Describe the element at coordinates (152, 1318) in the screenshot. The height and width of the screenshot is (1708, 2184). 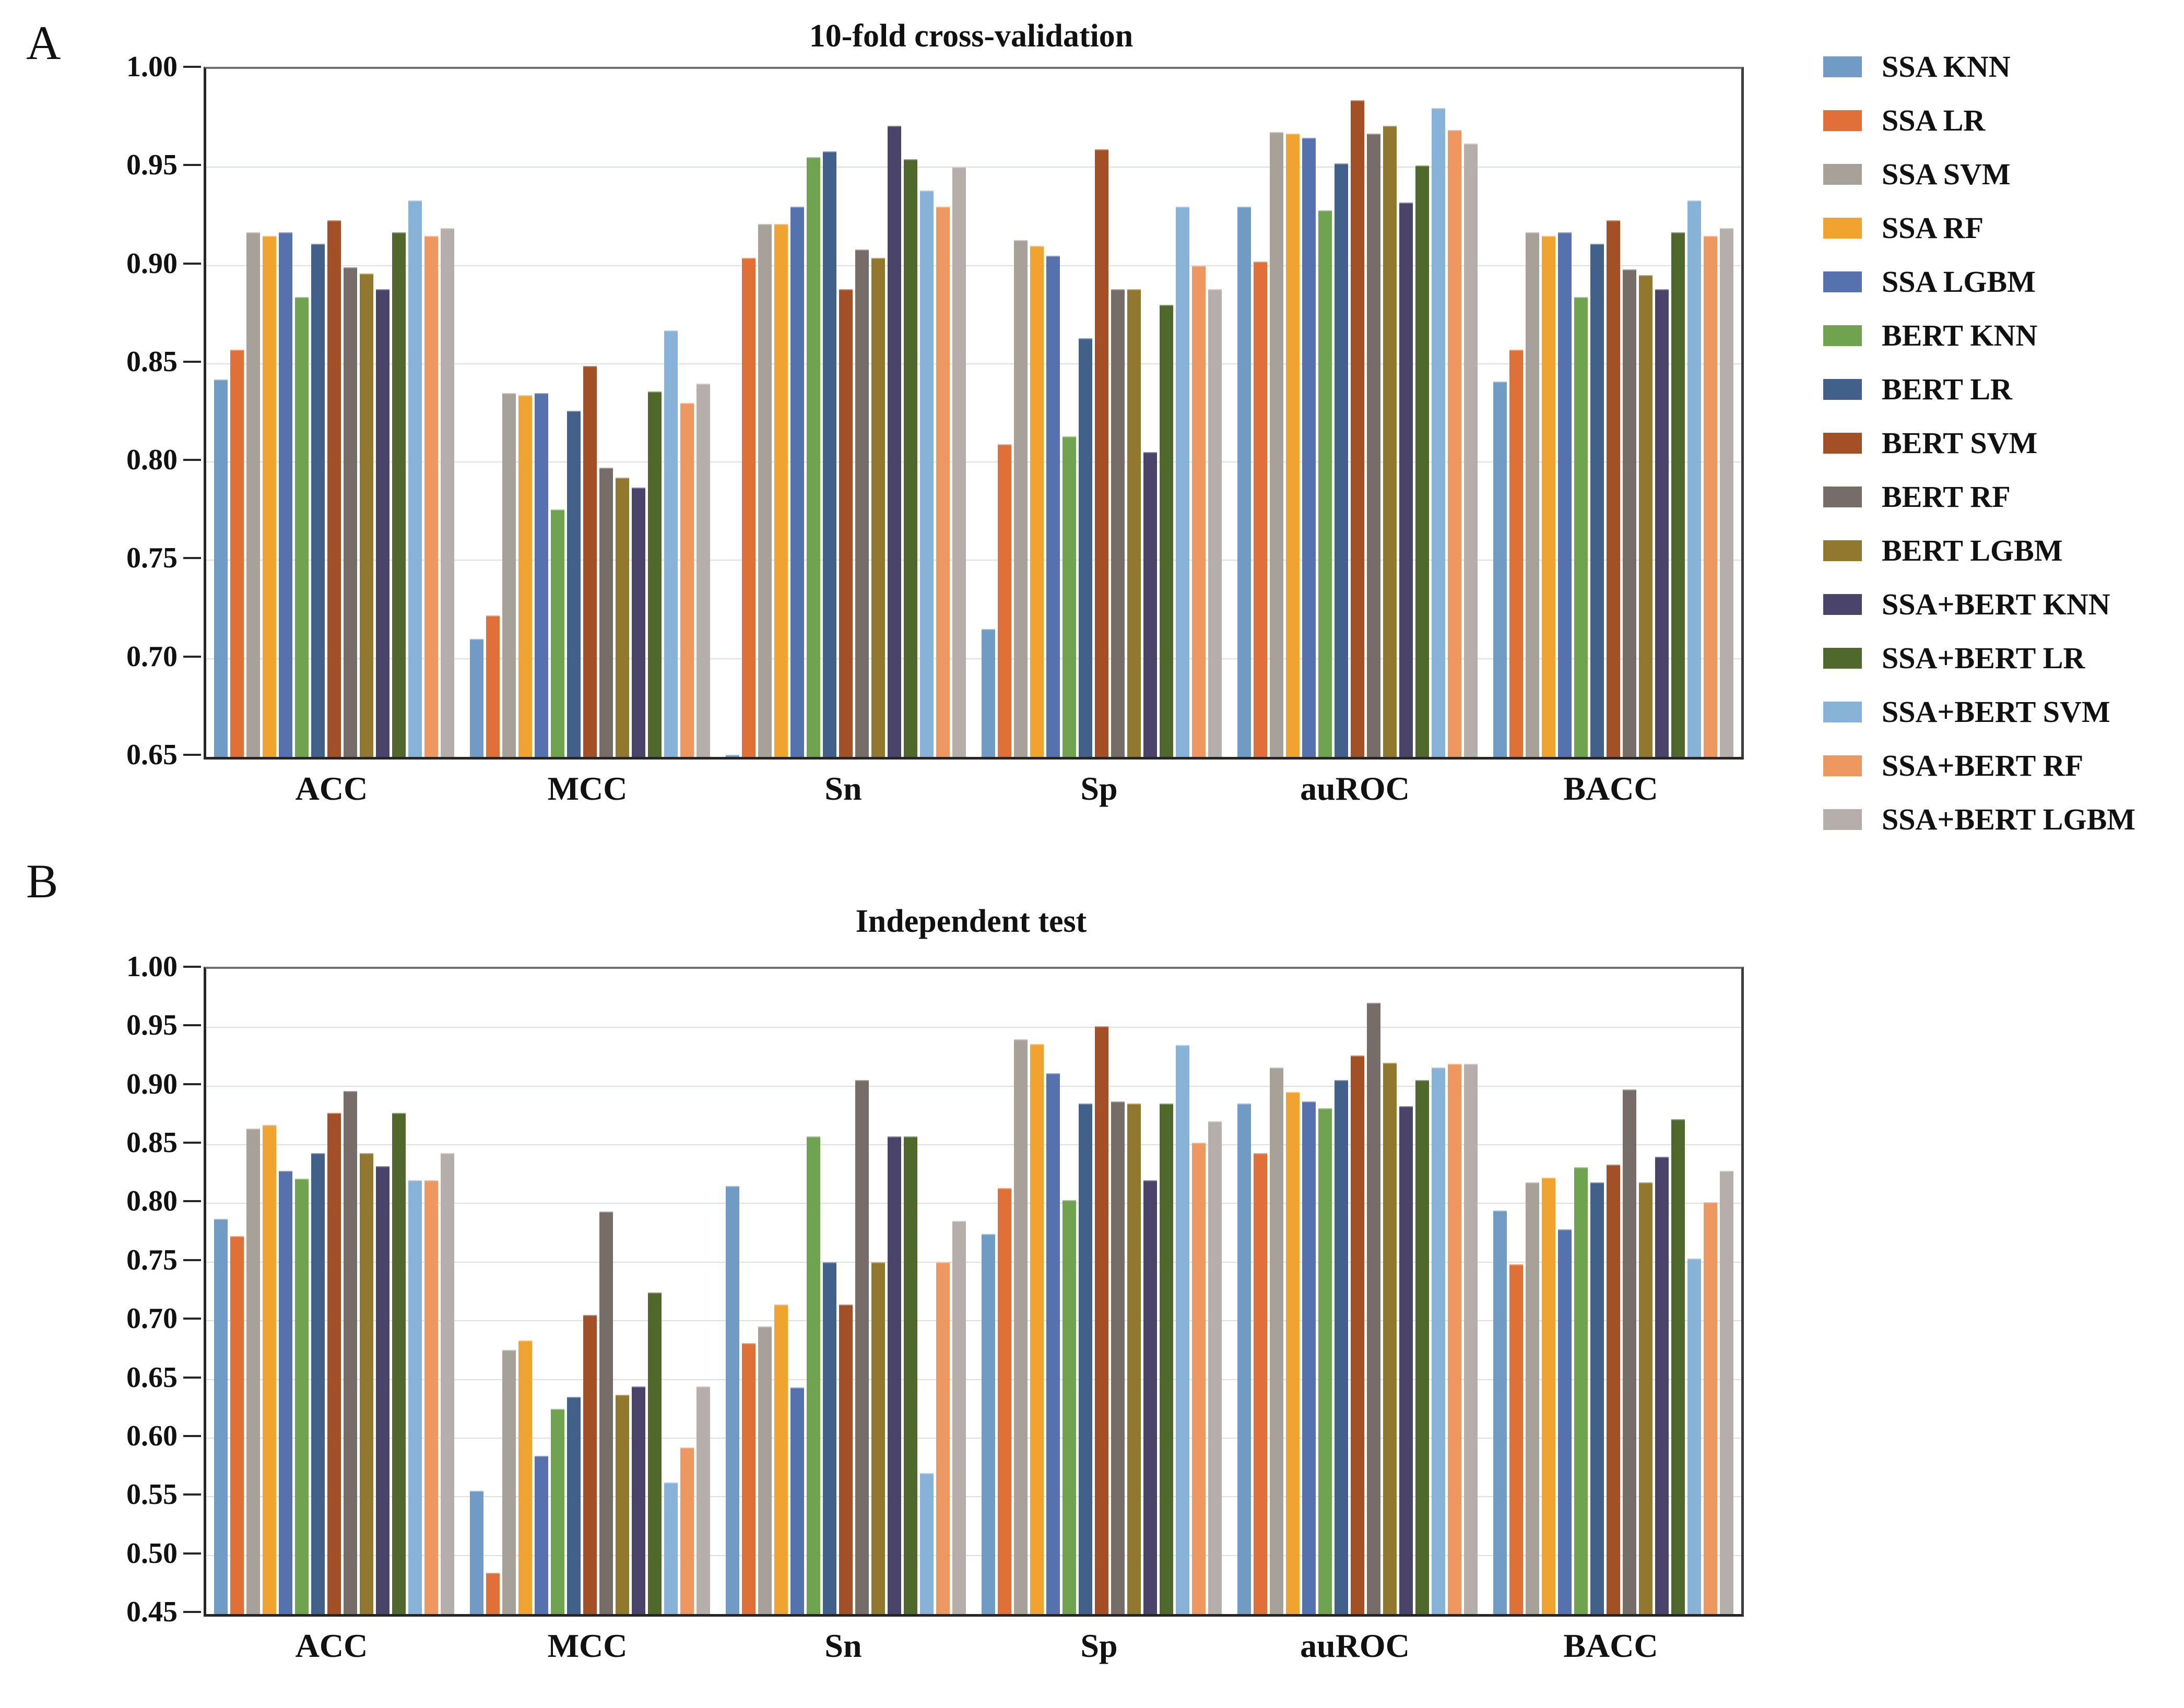
I see `y-axis-label: 0.70` at that location.